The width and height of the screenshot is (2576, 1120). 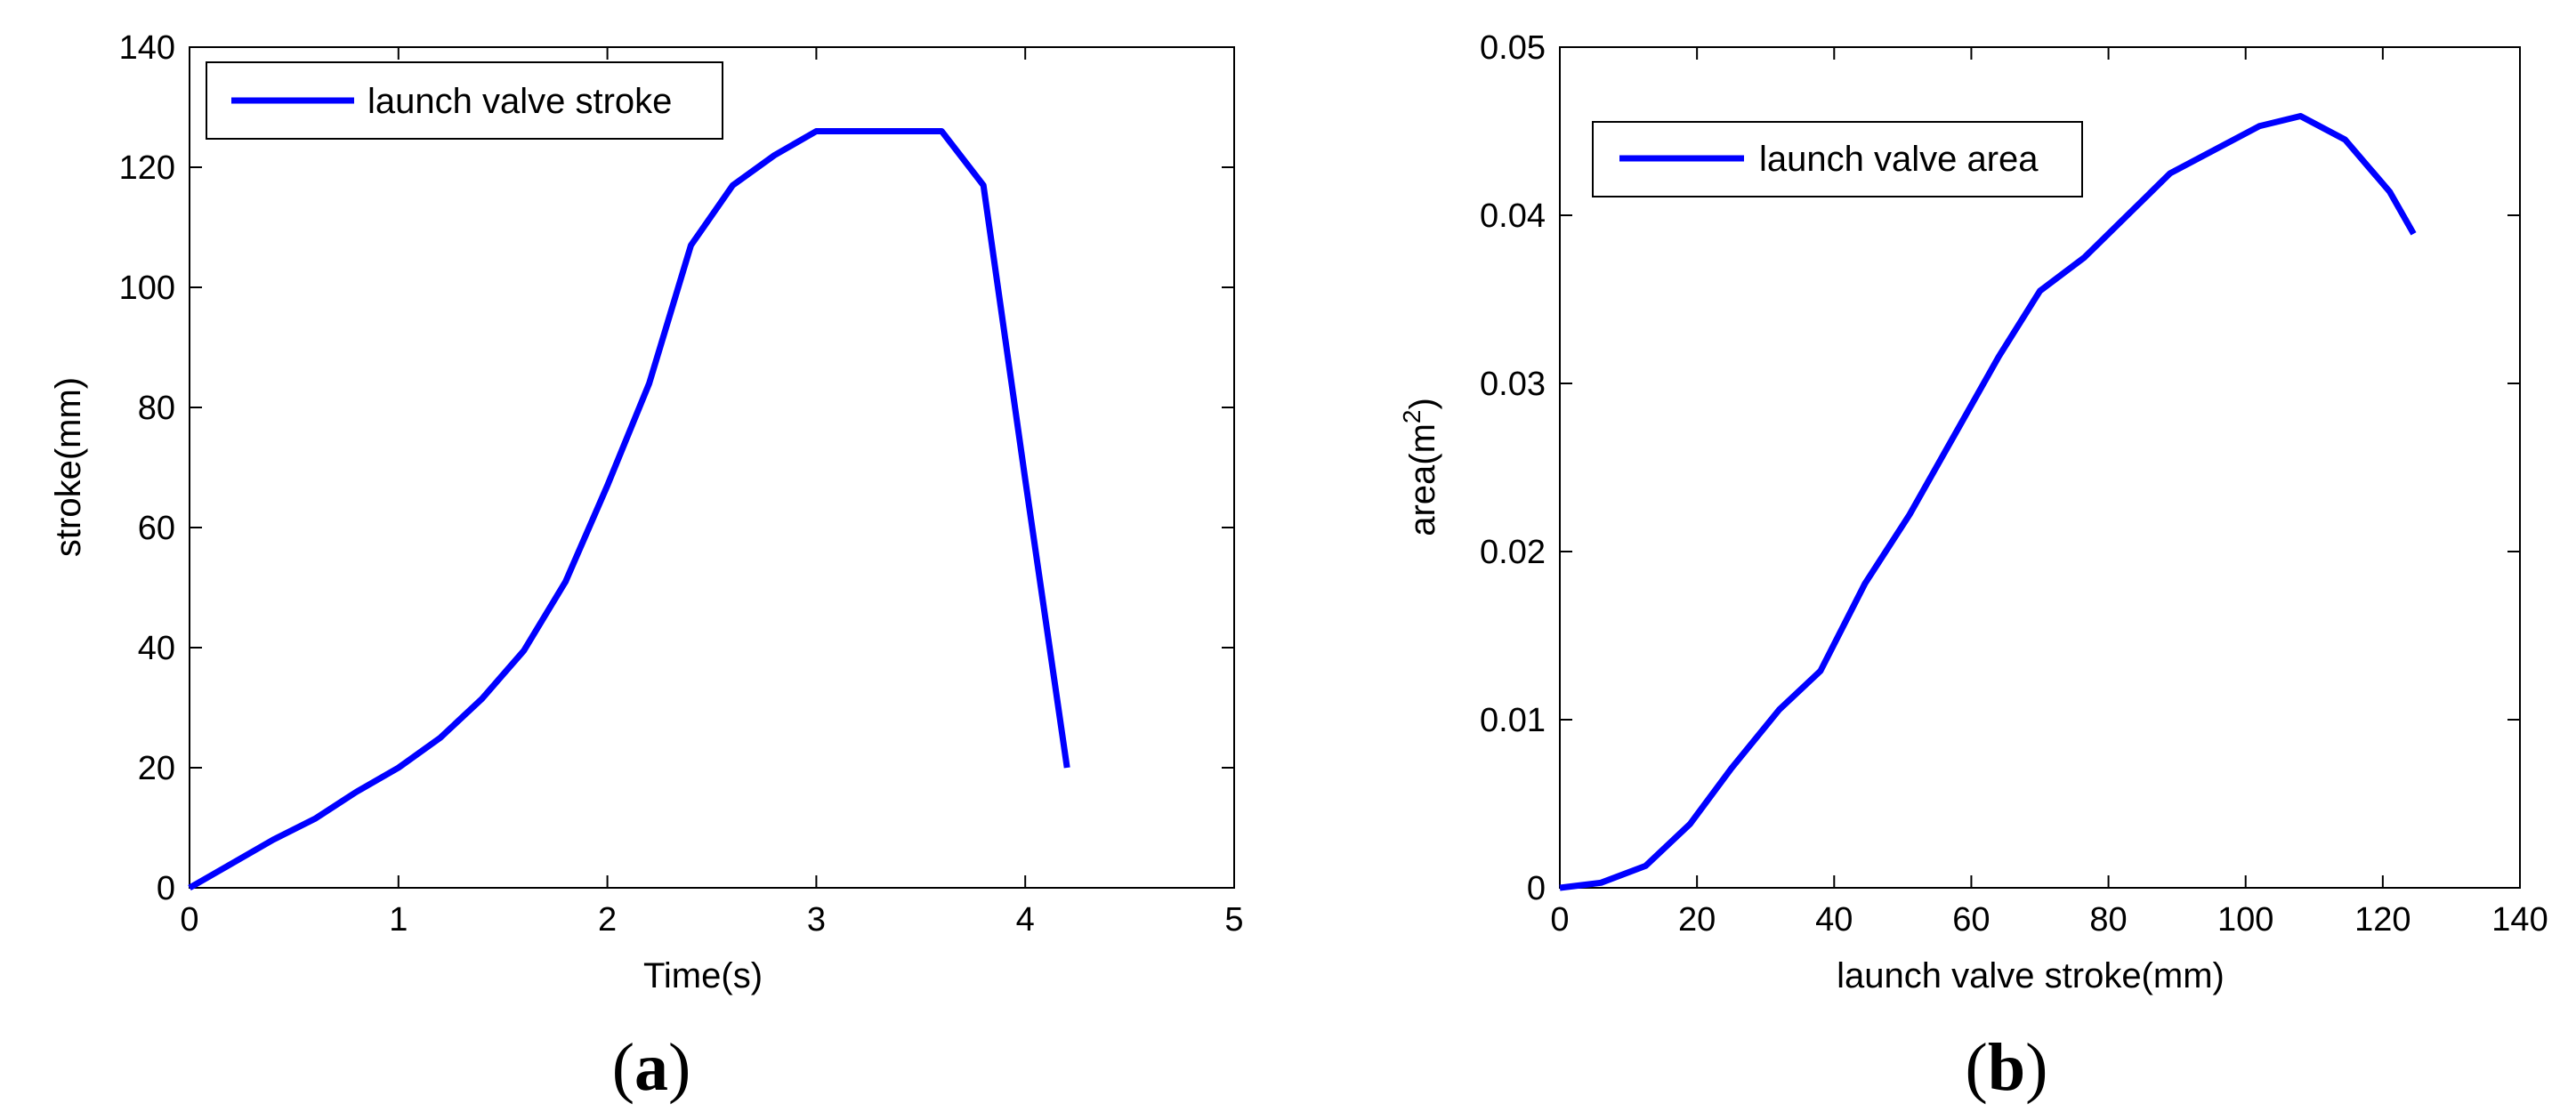 I want to click on legend-a: launch valve stroke, so click(x=464, y=100).